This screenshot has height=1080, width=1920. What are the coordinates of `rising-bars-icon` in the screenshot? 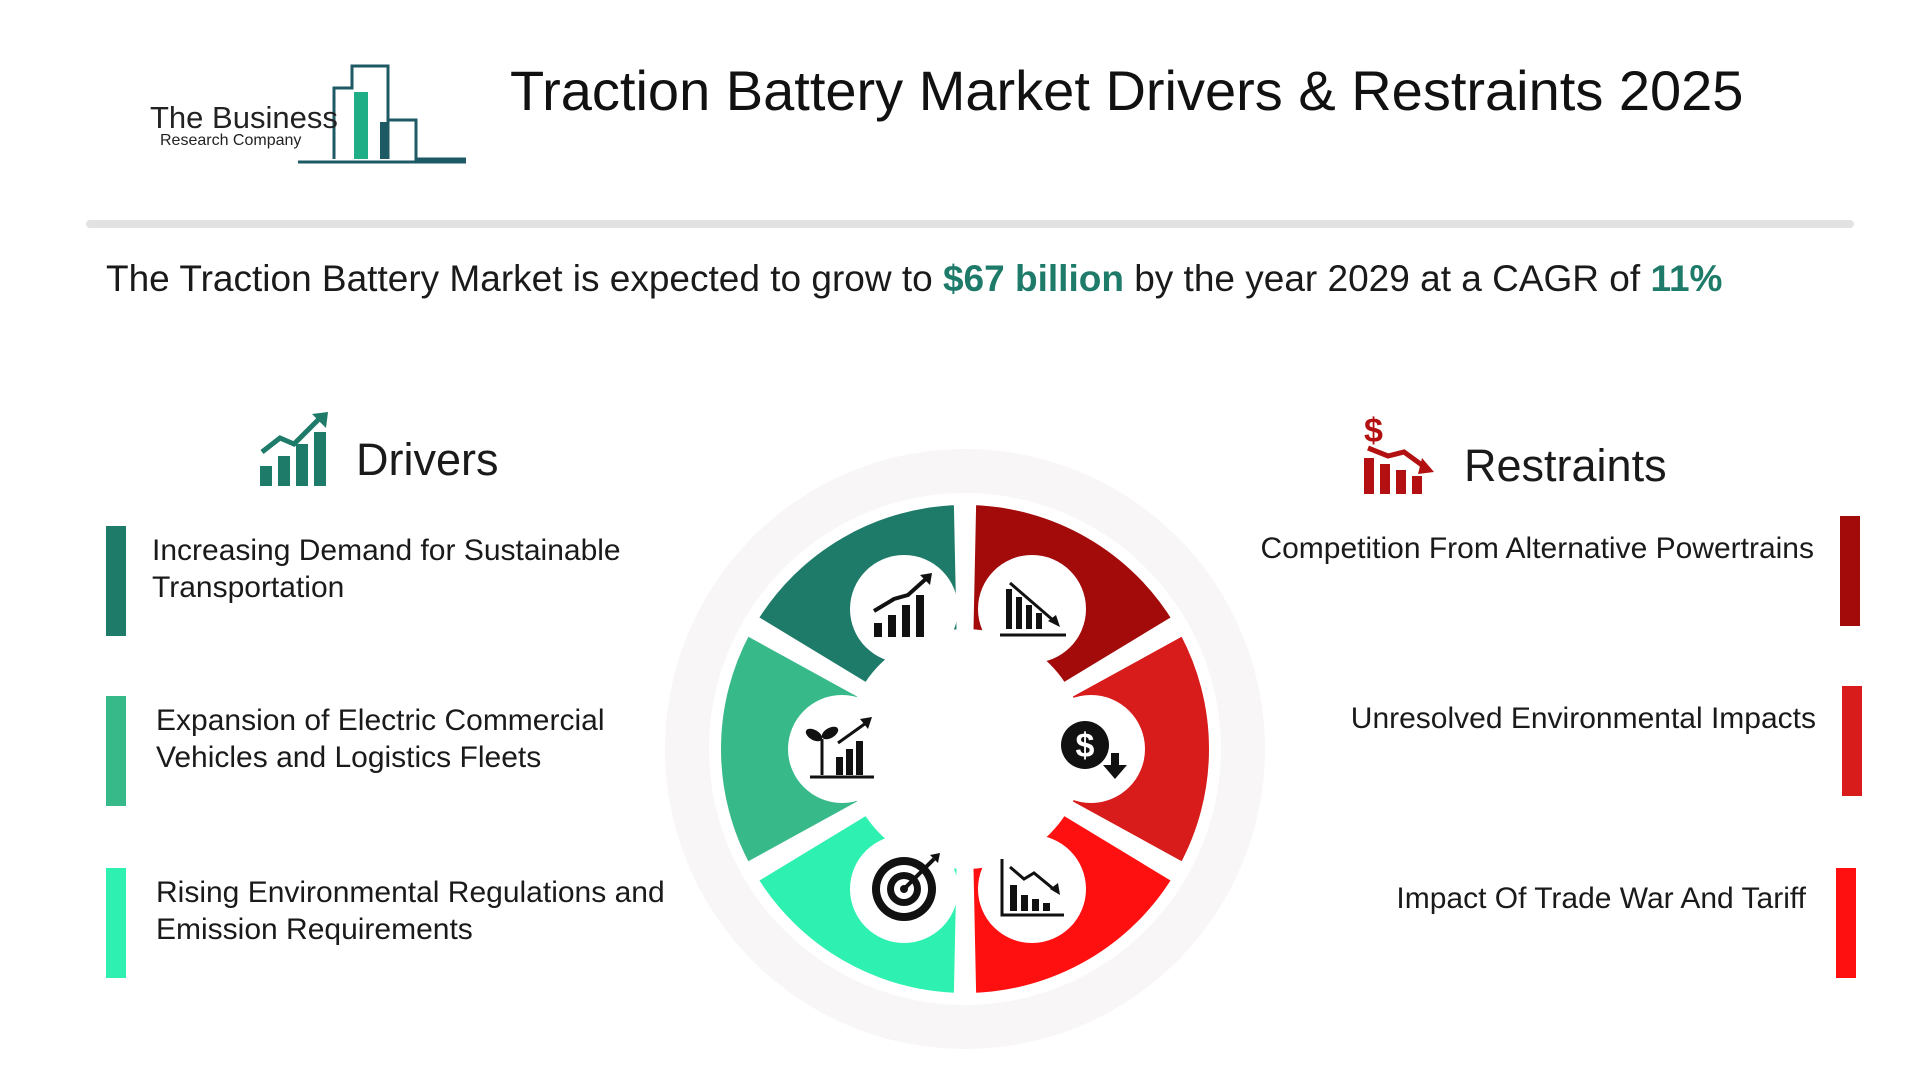 It's located at (904, 609).